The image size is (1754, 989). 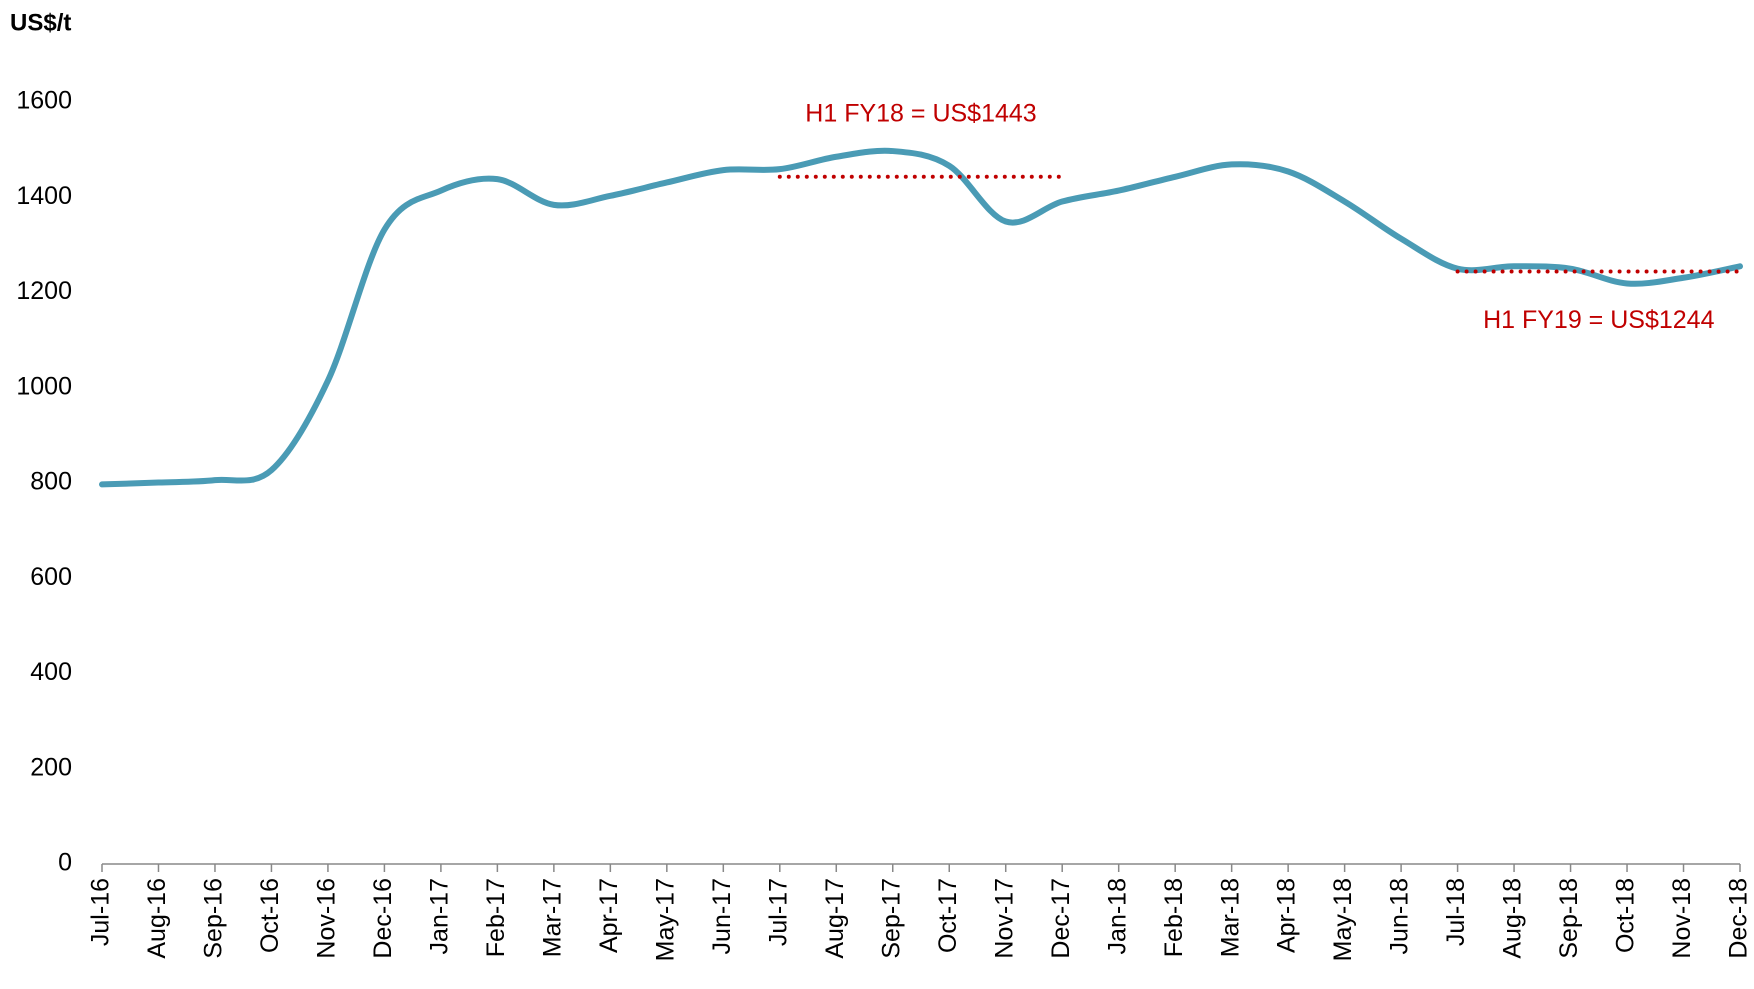 What do you see at coordinates (1287, 915) in the screenshot?
I see `x-tick-label: Apr-18` at bounding box center [1287, 915].